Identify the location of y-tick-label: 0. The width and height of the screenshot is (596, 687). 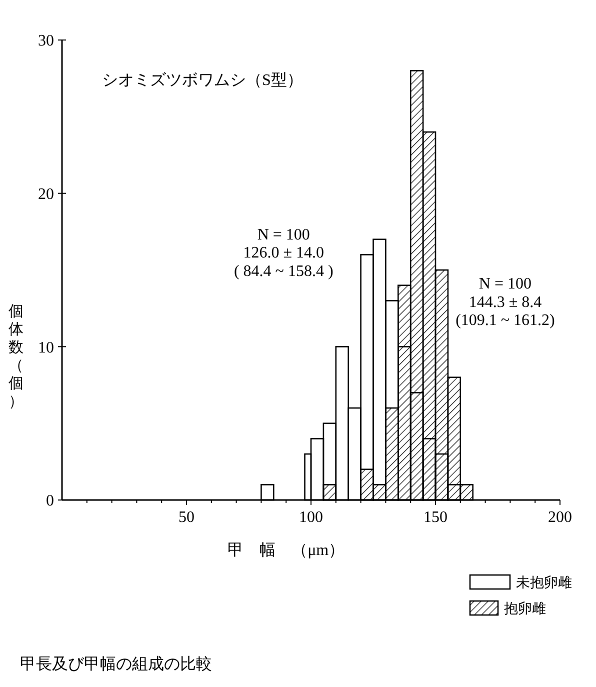
(50, 501).